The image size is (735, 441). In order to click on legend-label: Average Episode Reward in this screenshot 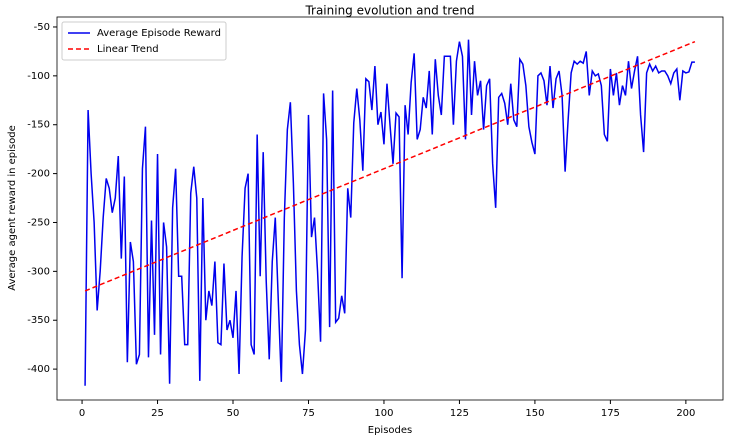, I will do `click(159, 33)`.